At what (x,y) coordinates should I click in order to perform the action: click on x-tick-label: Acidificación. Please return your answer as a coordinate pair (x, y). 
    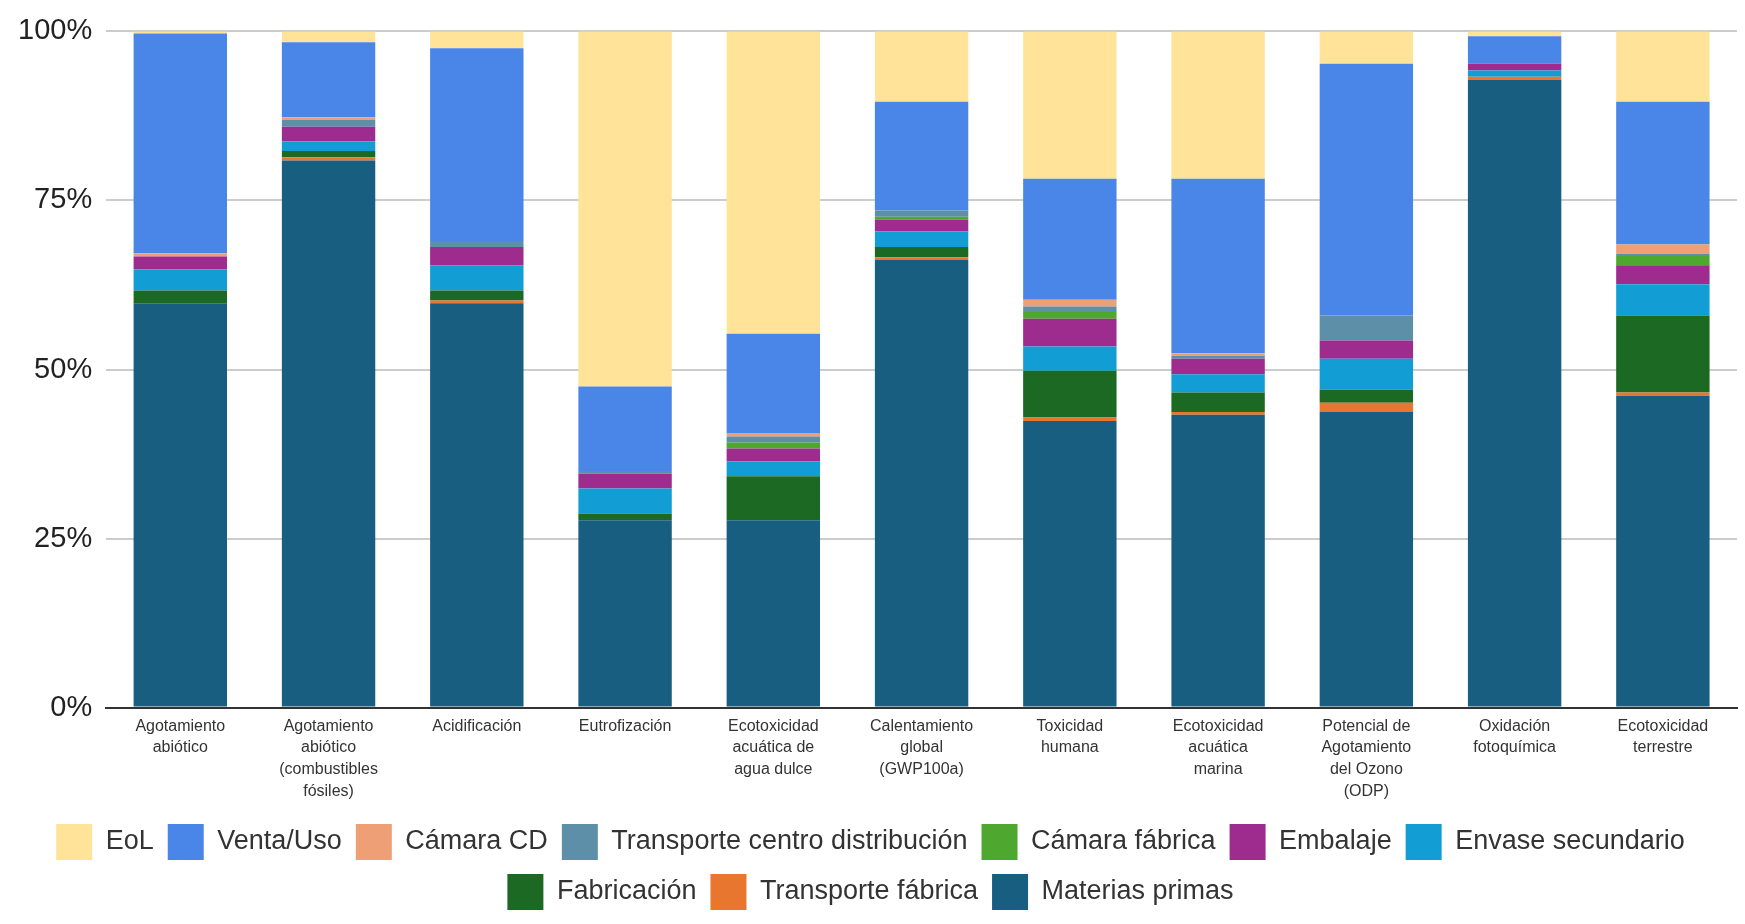
    Looking at the image, I should click on (477, 725).